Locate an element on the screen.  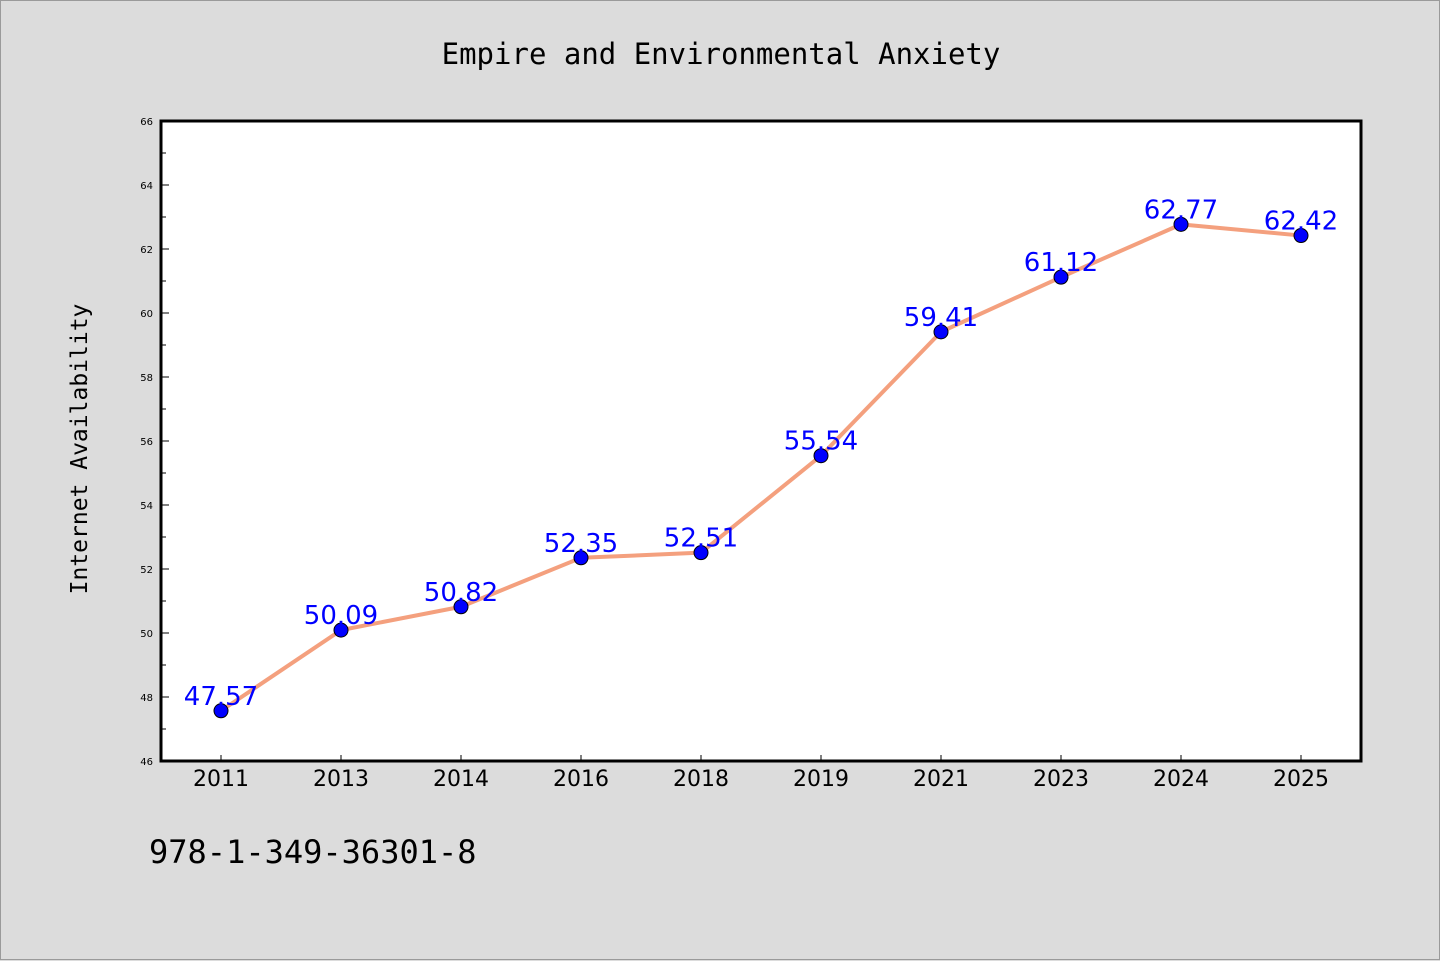
x-tick-label: 2025 is located at coordinates (1301, 779).